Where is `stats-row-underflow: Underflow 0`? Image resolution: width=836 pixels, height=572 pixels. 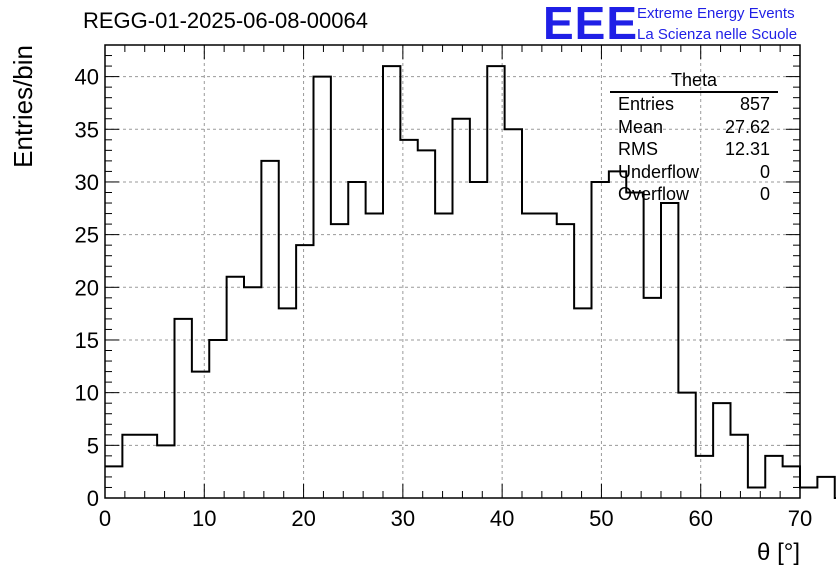 stats-row-underflow: Underflow 0 is located at coordinates (694, 172).